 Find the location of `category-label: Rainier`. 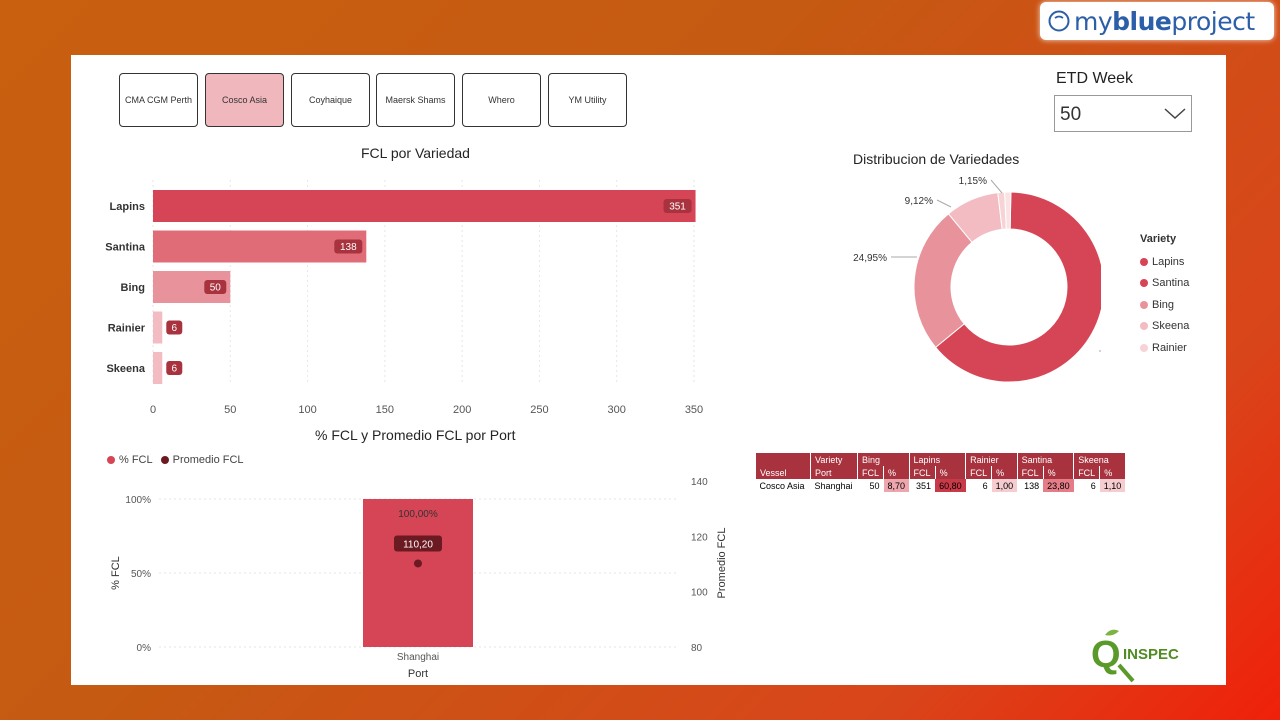

category-label: Rainier is located at coordinates (127, 329).